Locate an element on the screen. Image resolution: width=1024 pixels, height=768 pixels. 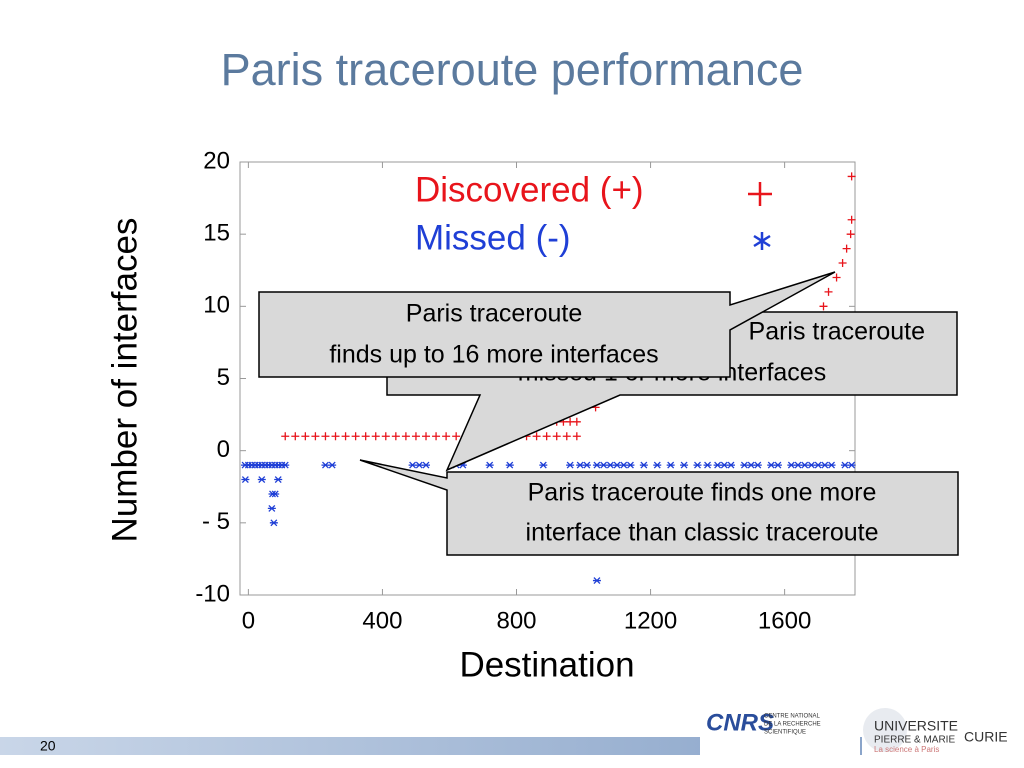
cnrs-text: SCIENTIFIQUE is located at coordinates (785, 733).